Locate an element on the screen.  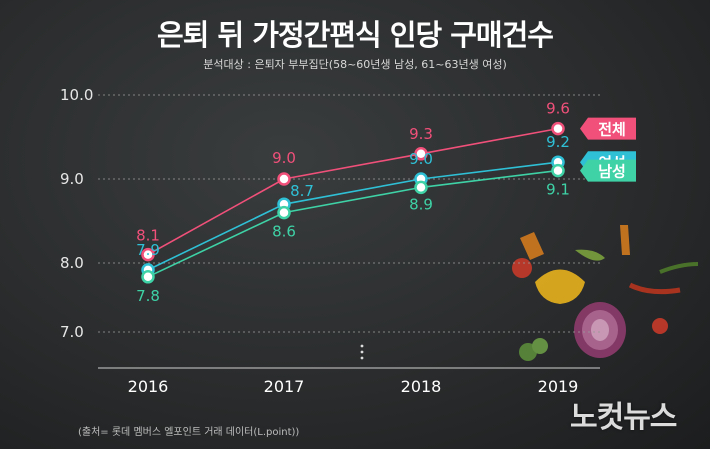
x-tick-label: 2019 is located at coordinates (558, 386).